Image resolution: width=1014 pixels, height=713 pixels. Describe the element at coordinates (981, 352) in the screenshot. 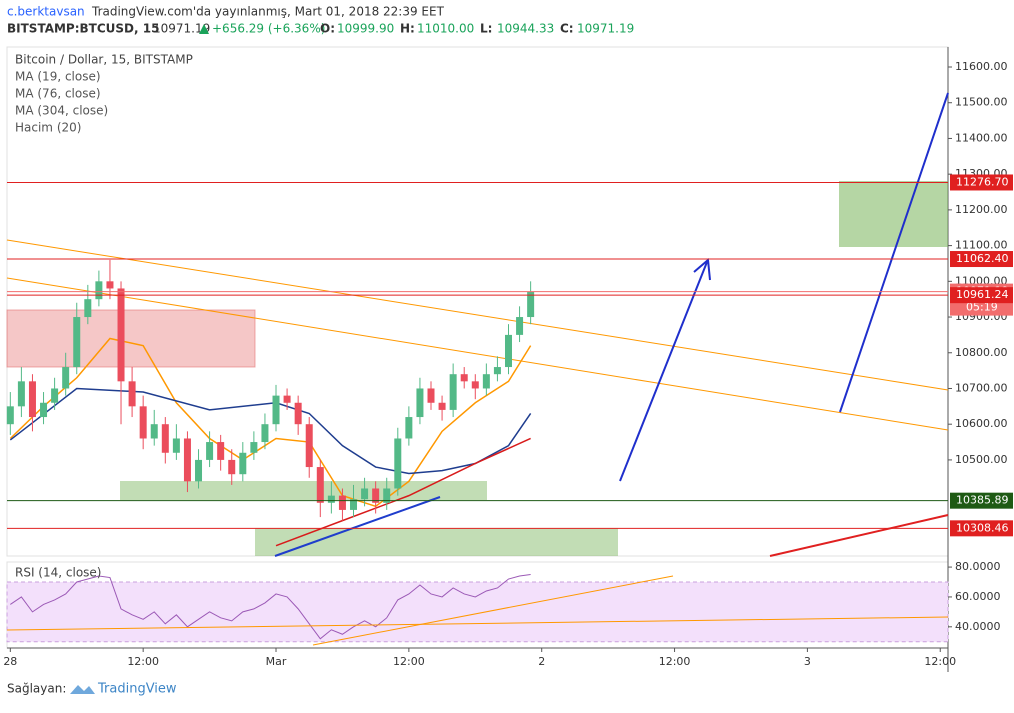

I see `y-tick-label: 10800.00` at that location.